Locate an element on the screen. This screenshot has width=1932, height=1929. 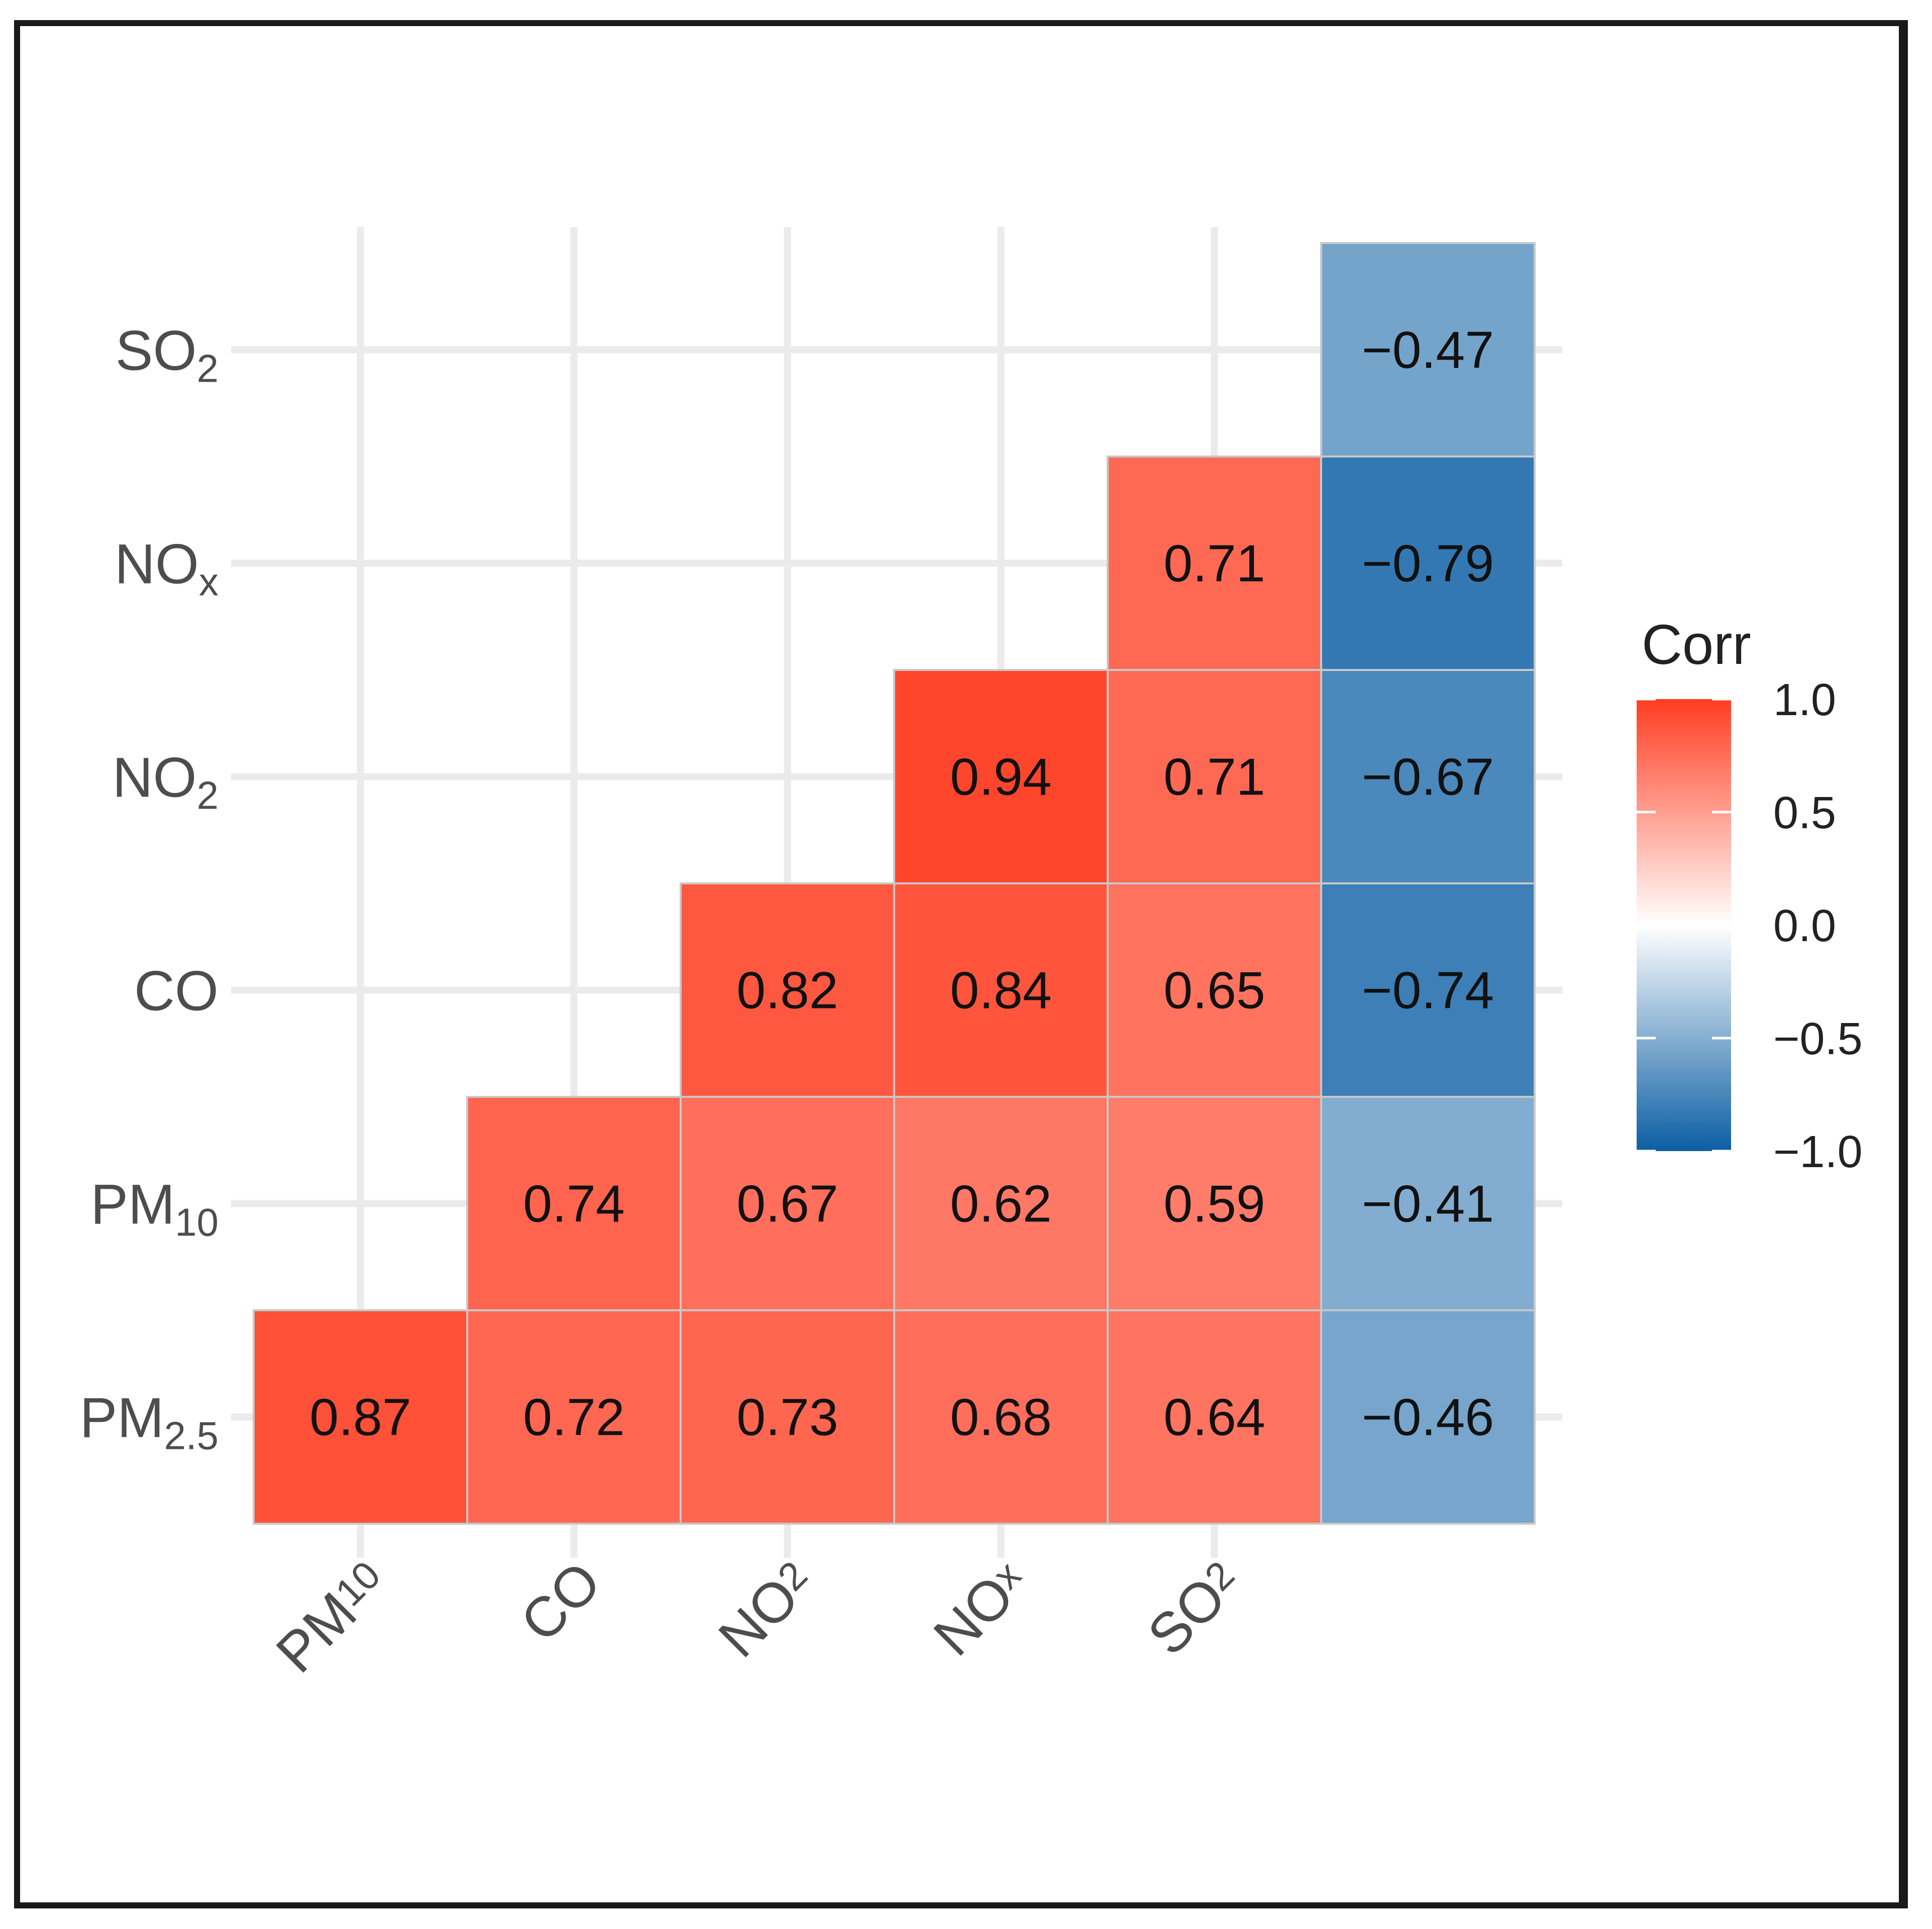
heatmap-cell: 0.62 is located at coordinates (1001, 1203).